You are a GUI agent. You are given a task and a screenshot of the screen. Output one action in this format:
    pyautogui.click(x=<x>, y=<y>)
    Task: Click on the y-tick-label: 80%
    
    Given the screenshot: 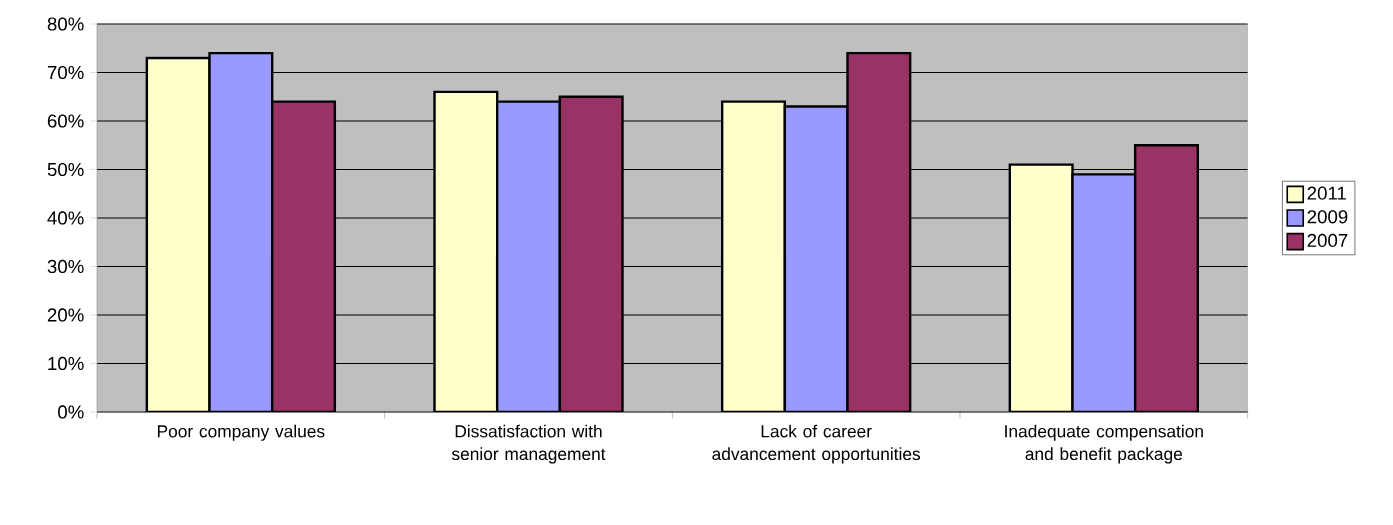 What is the action you would take?
    pyautogui.click(x=65, y=24)
    